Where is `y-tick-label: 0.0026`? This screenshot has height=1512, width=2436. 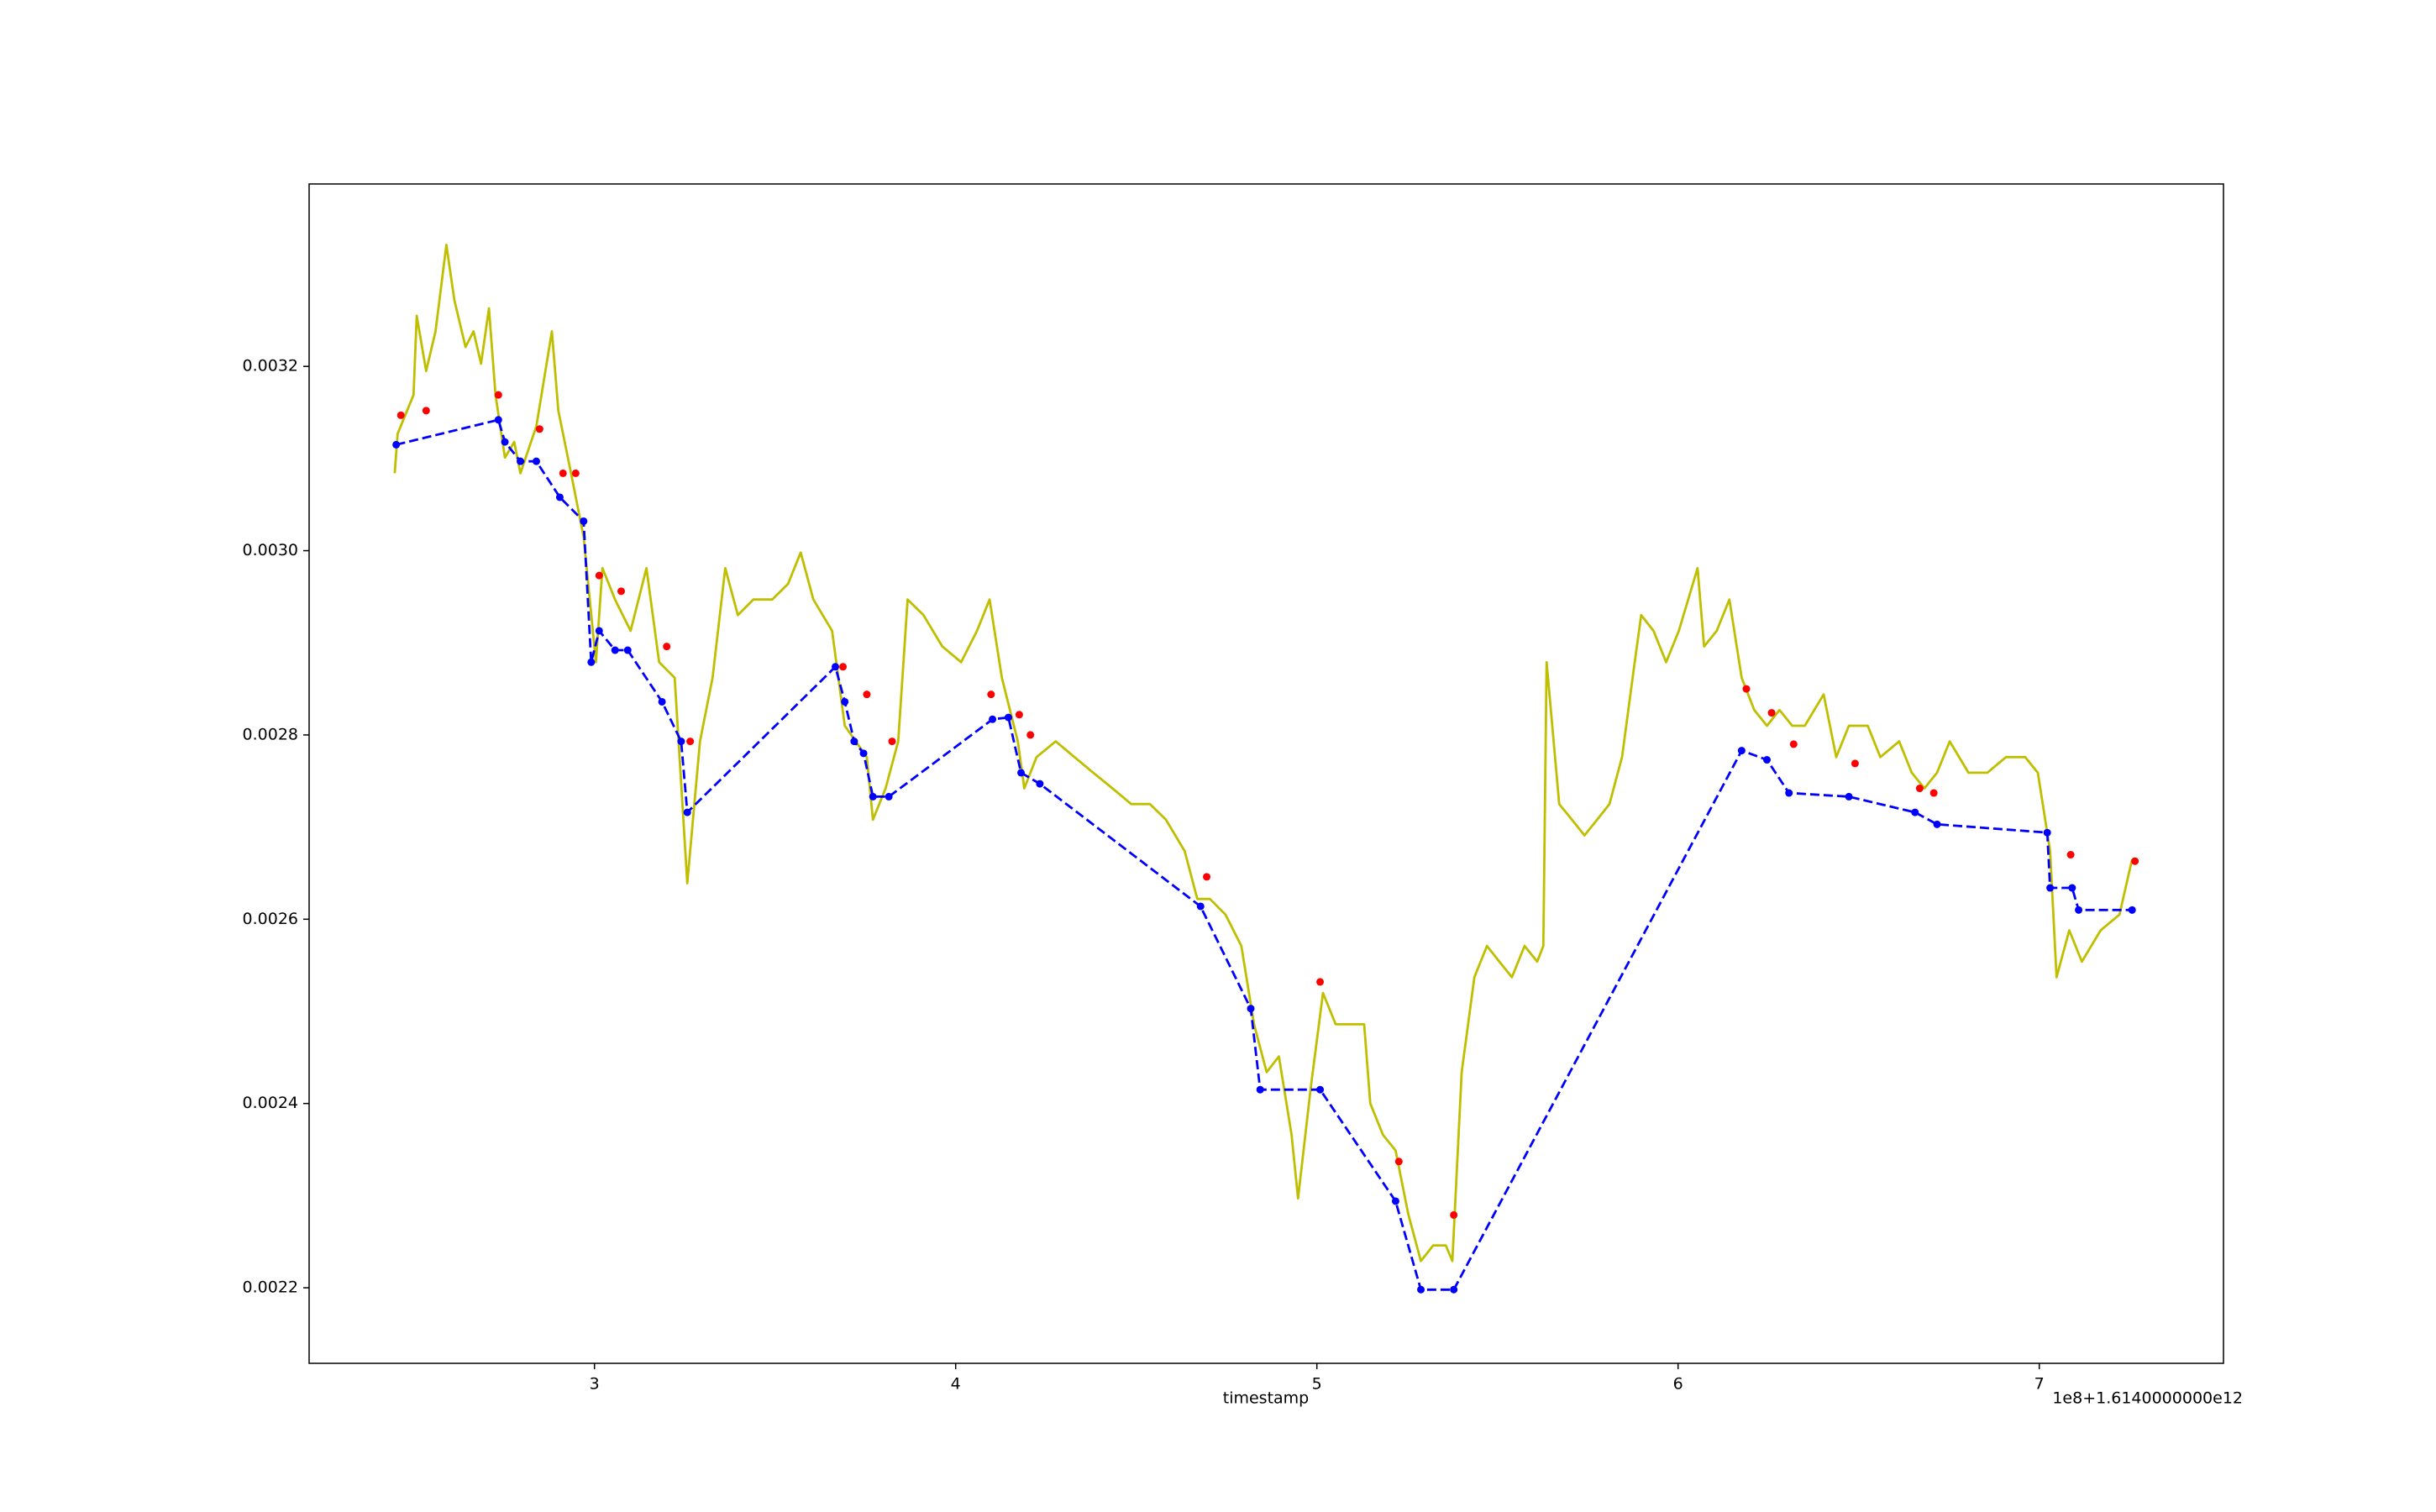 y-tick-label: 0.0026 is located at coordinates (270, 919).